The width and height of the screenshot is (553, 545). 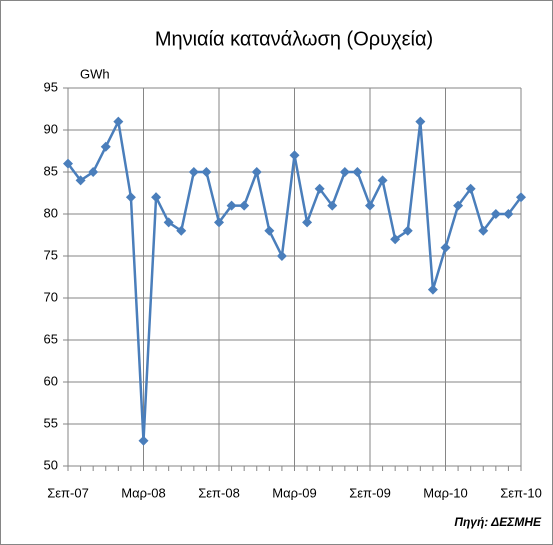 What do you see at coordinates (51, 464) in the screenshot?
I see `y-tick-label: 50` at bounding box center [51, 464].